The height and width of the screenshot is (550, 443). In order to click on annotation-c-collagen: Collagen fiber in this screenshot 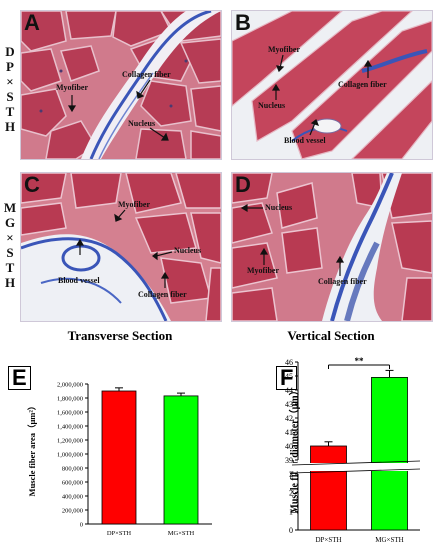, I will do `click(162, 294)`.